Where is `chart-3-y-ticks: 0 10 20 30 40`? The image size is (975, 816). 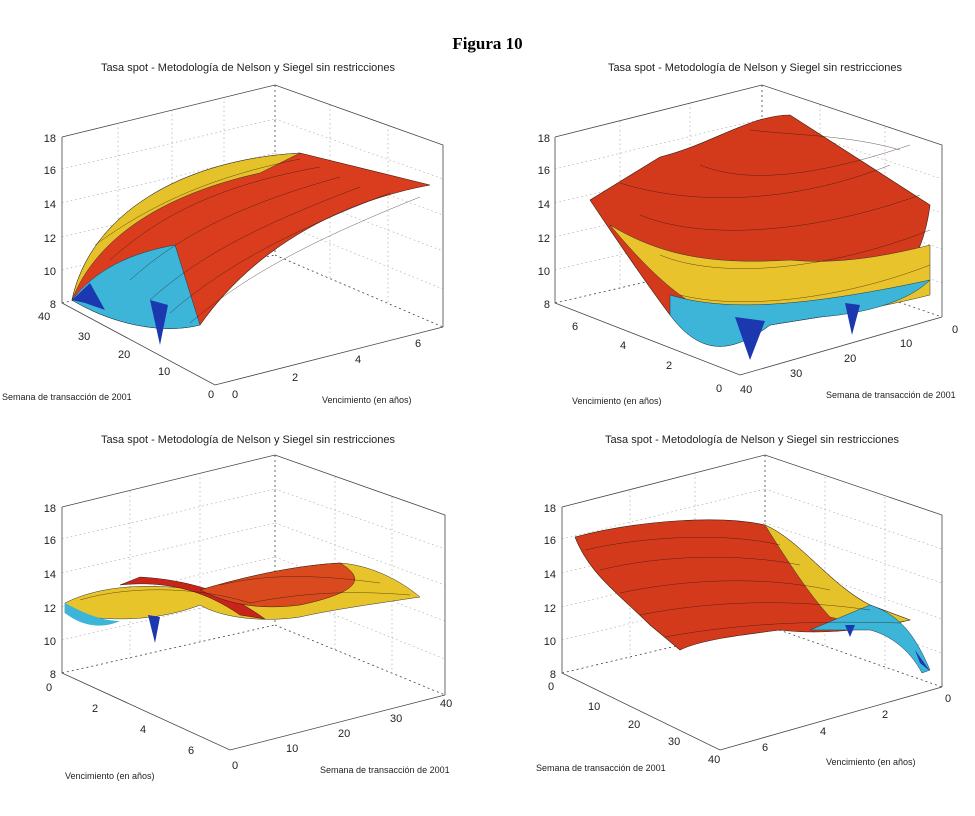 chart-3-y-ticks: 0 10 20 30 40 is located at coordinates (342, 735).